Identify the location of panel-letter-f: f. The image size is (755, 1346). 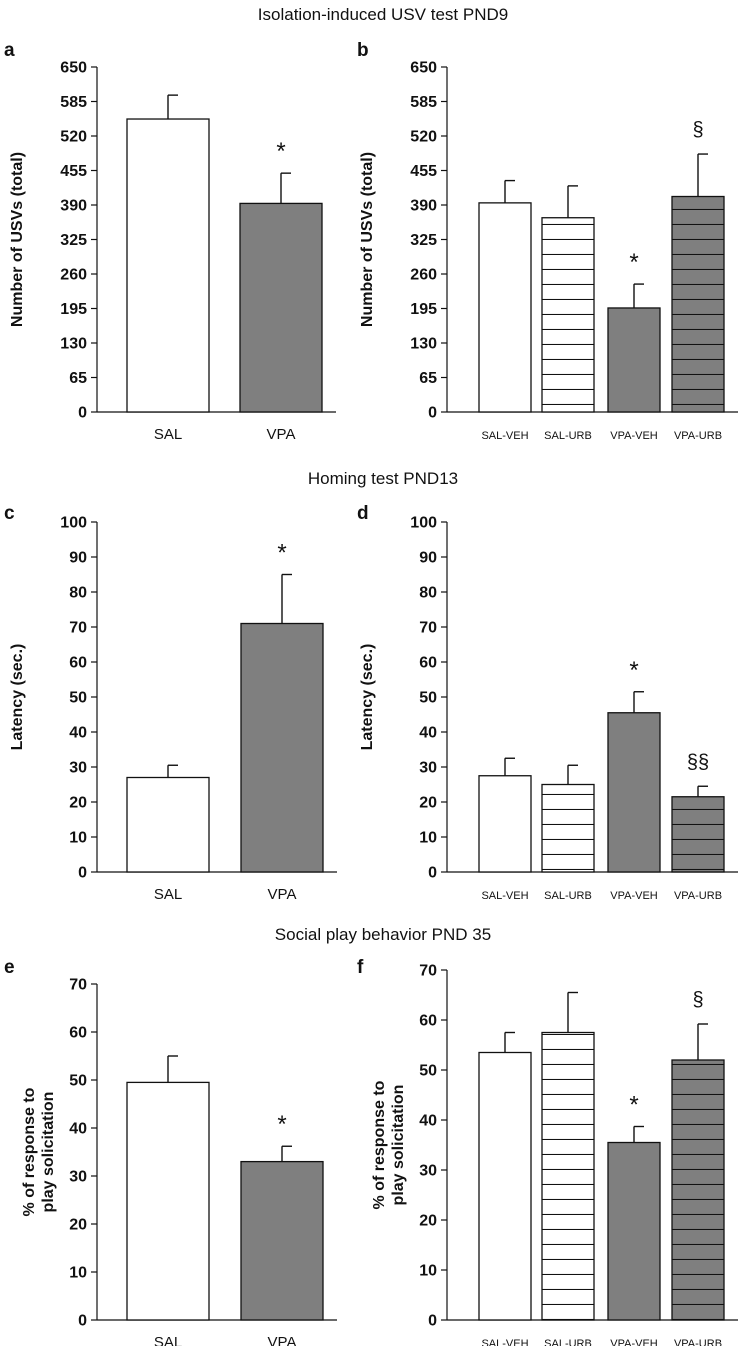
(360, 967).